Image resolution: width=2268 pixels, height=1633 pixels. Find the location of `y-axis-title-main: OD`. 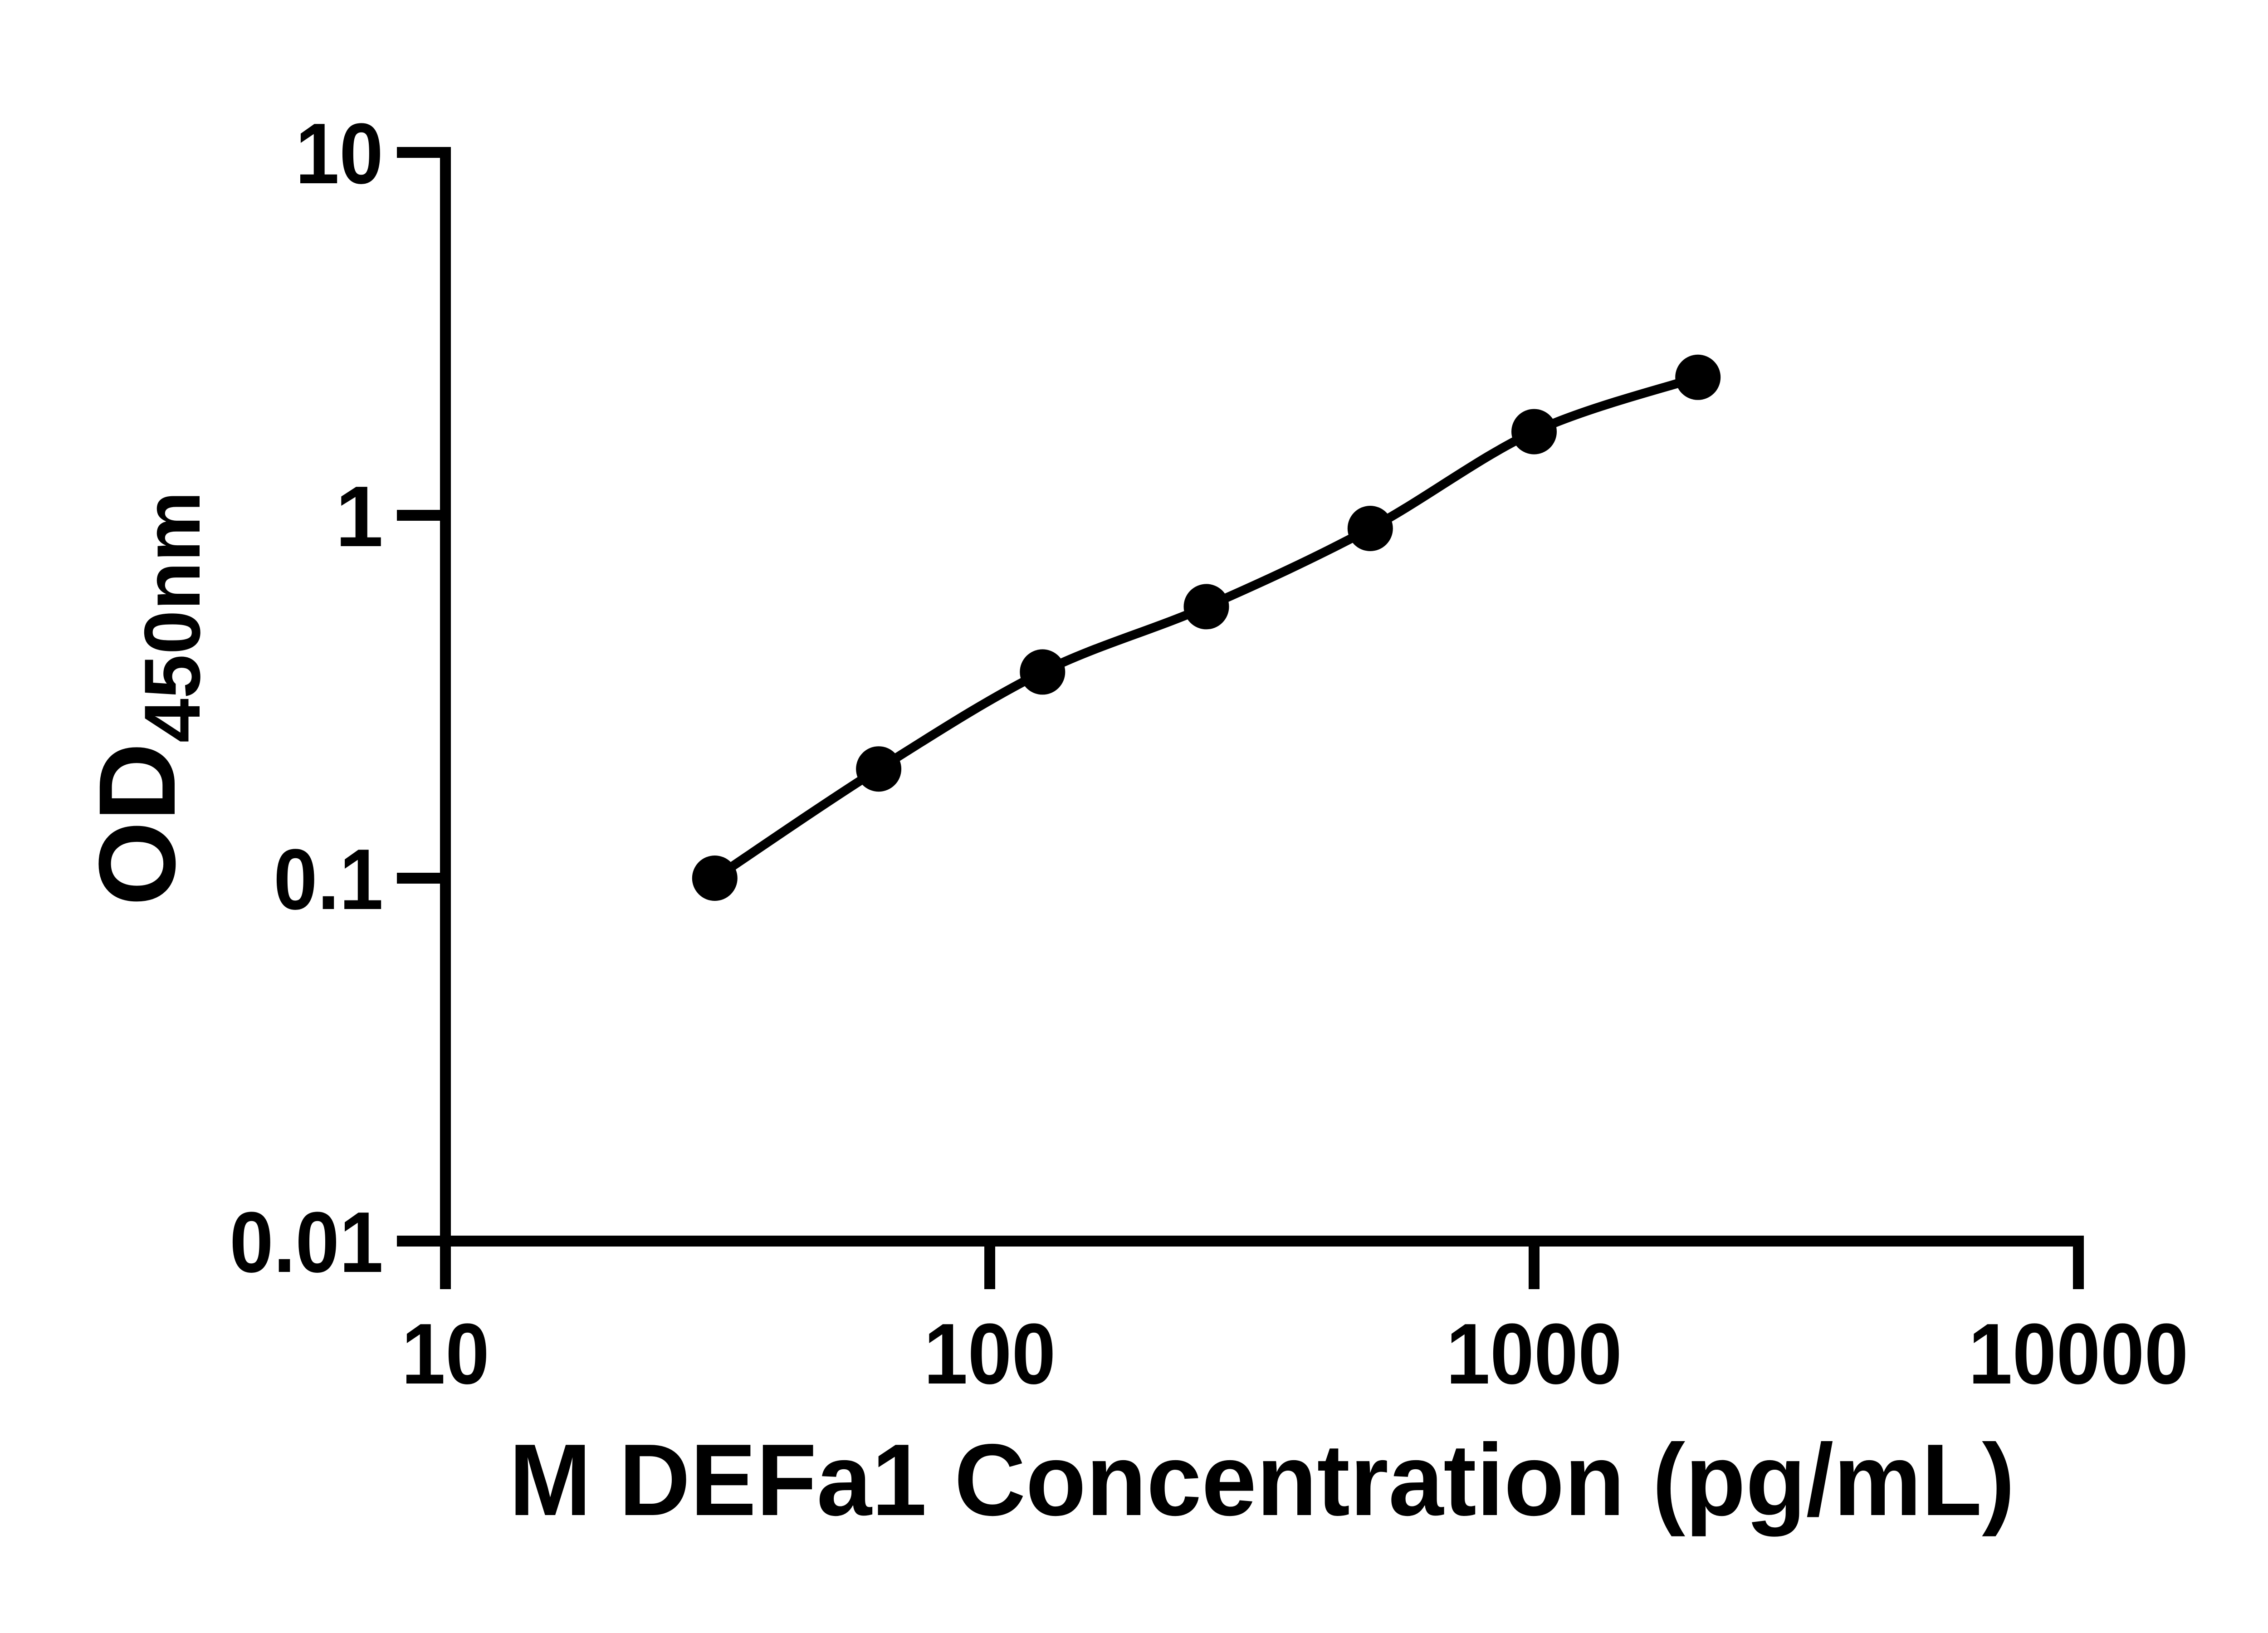

y-axis-title-main: OD is located at coordinates (137, 824).